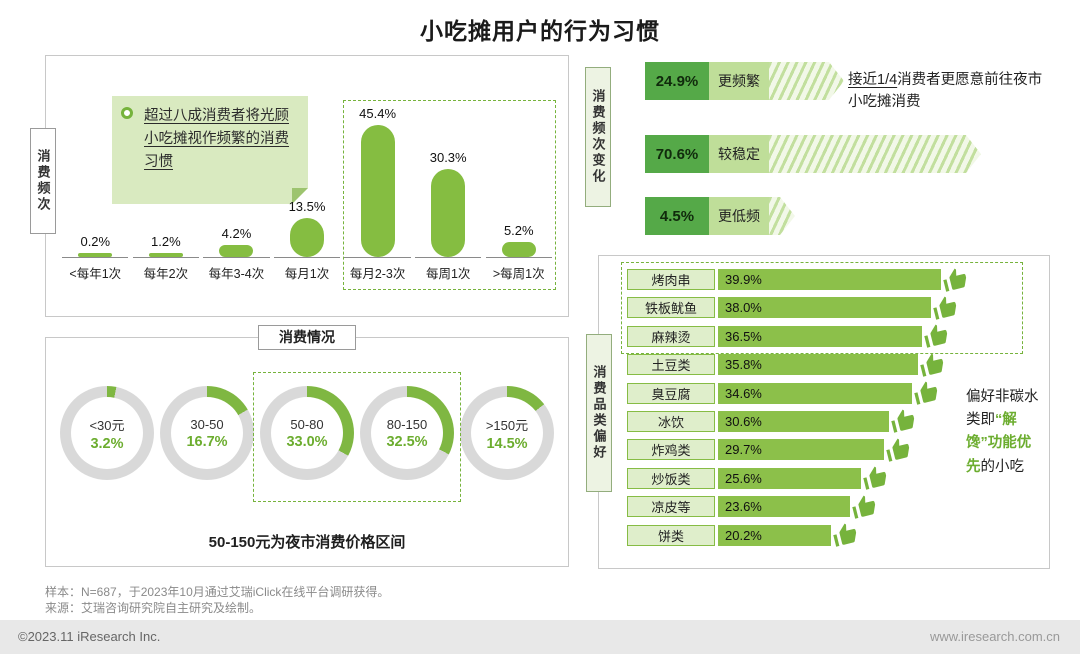  What do you see at coordinates (677, 154) in the screenshot?
I see `change-value: 70.6%` at bounding box center [677, 154].